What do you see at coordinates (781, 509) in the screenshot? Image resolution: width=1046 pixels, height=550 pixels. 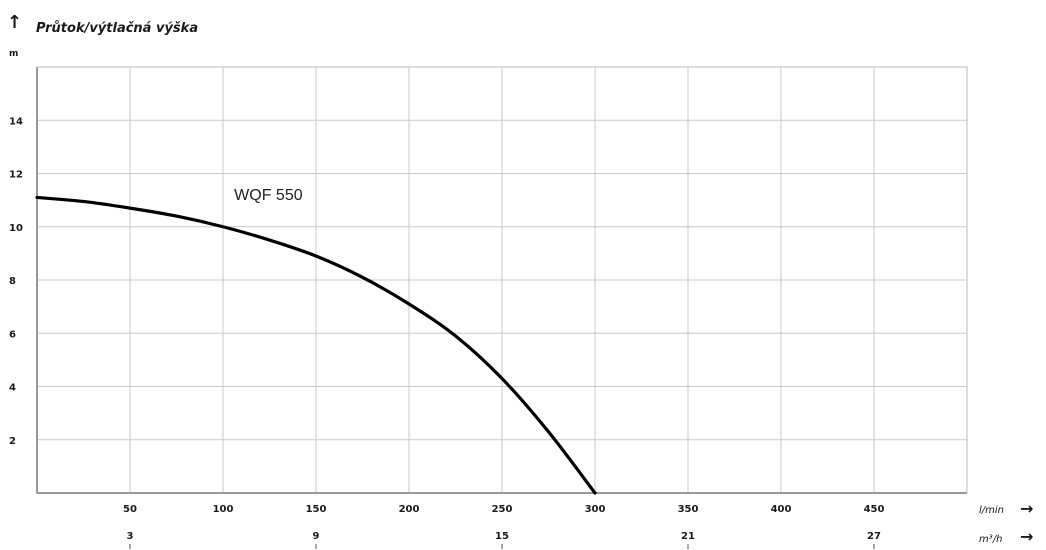 I see `x-tick-label: 400` at bounding box center [781, 509].